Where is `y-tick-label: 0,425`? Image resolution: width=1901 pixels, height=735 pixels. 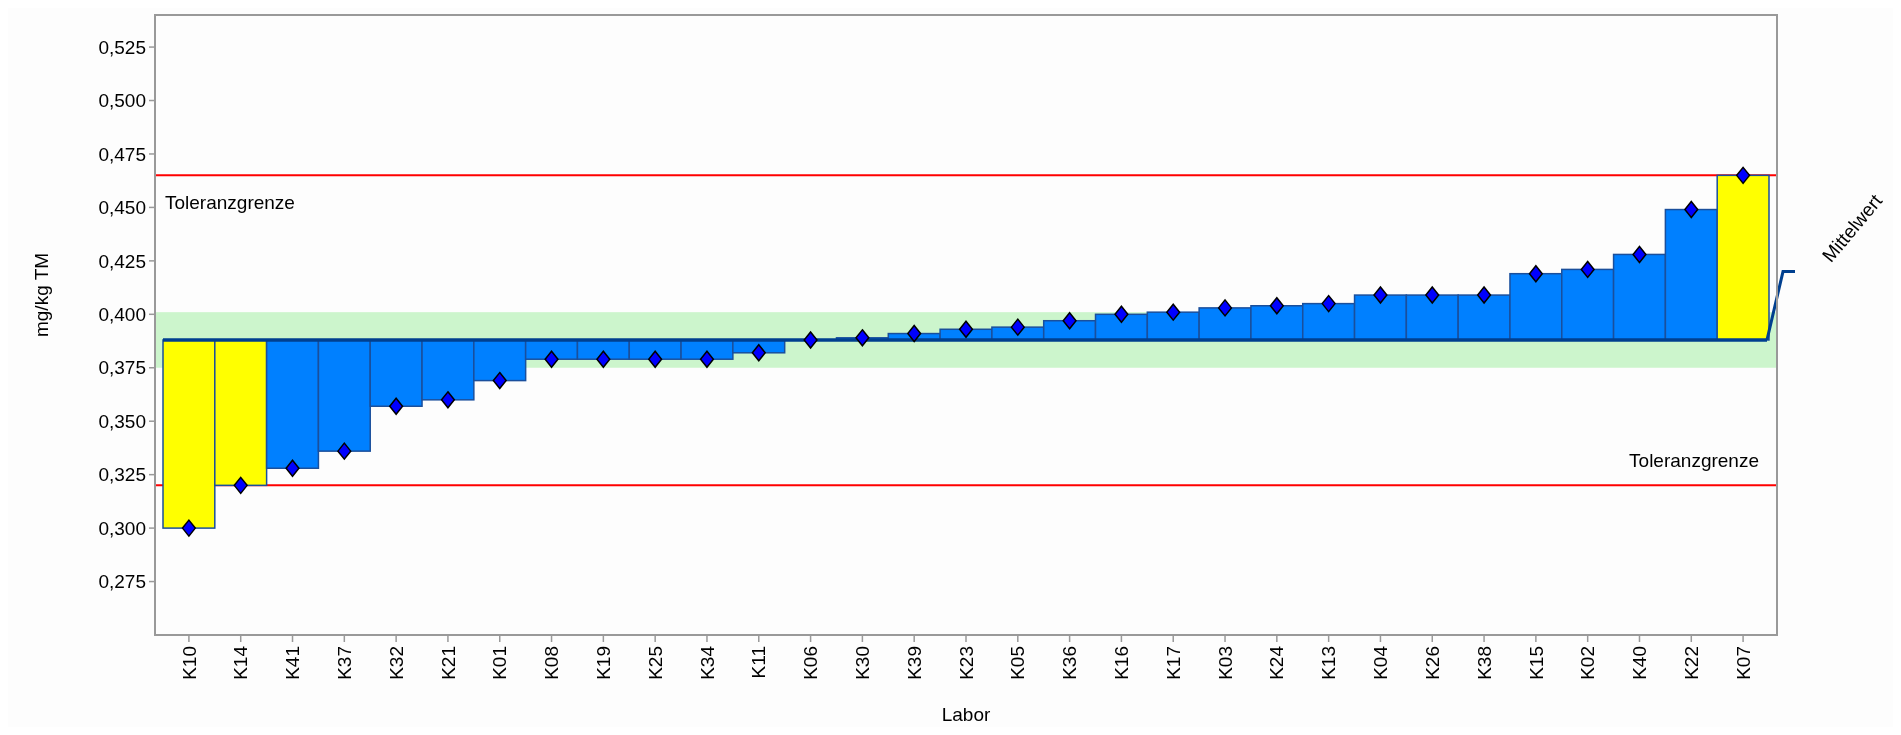
y-tick-label: 0,425 is located at coordinates (122, 261).